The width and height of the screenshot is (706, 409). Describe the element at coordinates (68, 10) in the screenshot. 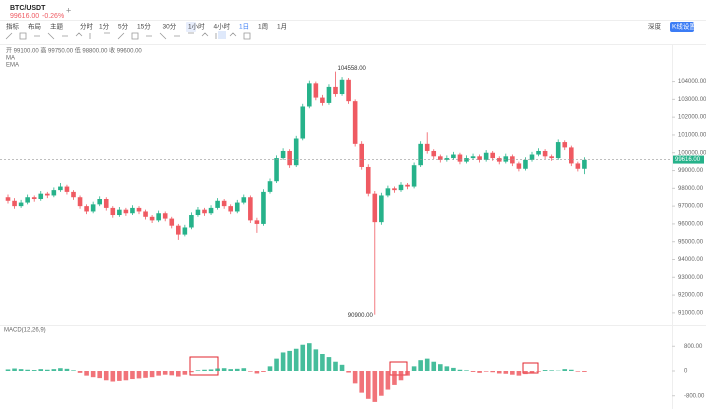

I see `add-tab: +` at that location.